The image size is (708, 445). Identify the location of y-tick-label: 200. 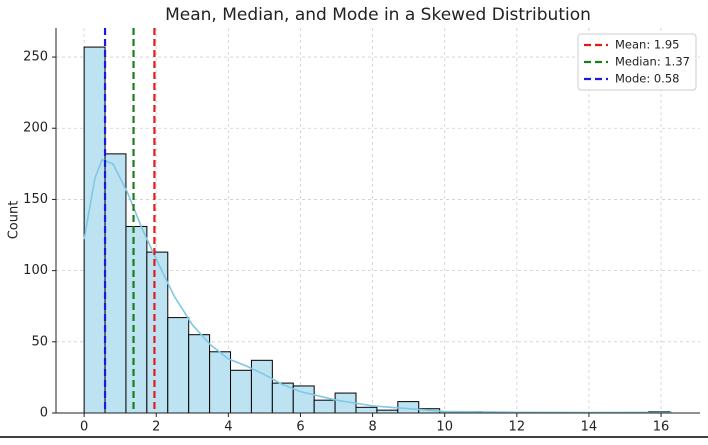
(35, 128).